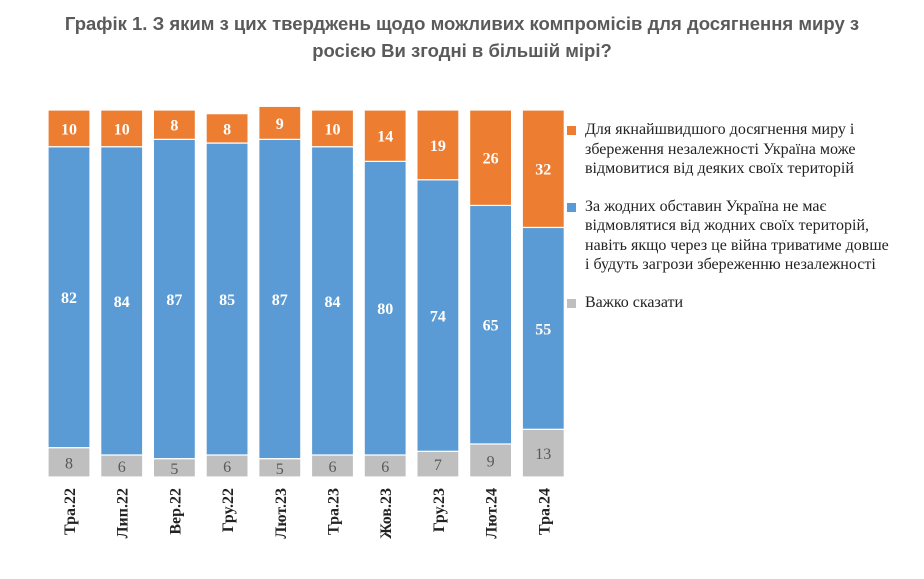  What do you see at coordinates (571, 130) in the screenshot?
I see `legend-swatch-orange` at bounding box center [571, 130].